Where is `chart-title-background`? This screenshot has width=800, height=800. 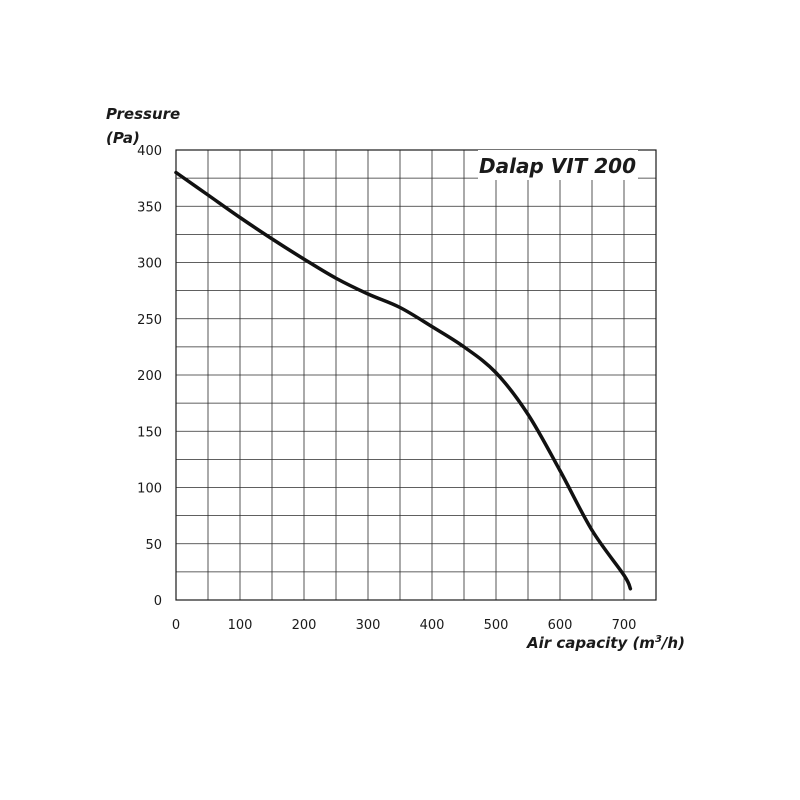 chart-title-background is located at coordinates (558, 165).